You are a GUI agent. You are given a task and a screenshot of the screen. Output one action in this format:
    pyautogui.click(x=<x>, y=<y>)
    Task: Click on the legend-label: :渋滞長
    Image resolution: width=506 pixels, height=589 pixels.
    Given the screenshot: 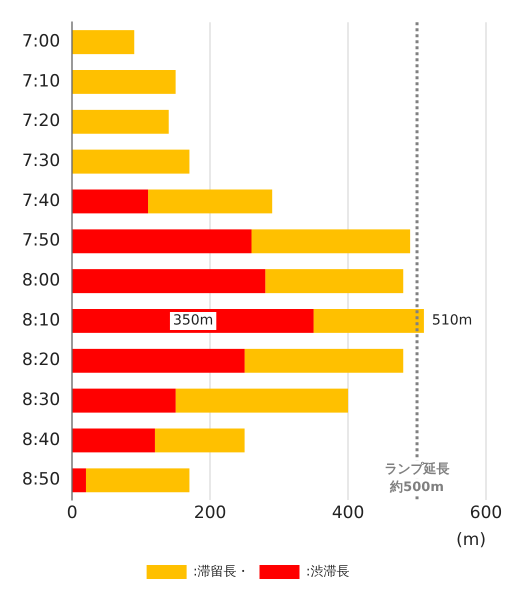 What is the action you would take?
    pyautogui.click(x=328, y=572)
    